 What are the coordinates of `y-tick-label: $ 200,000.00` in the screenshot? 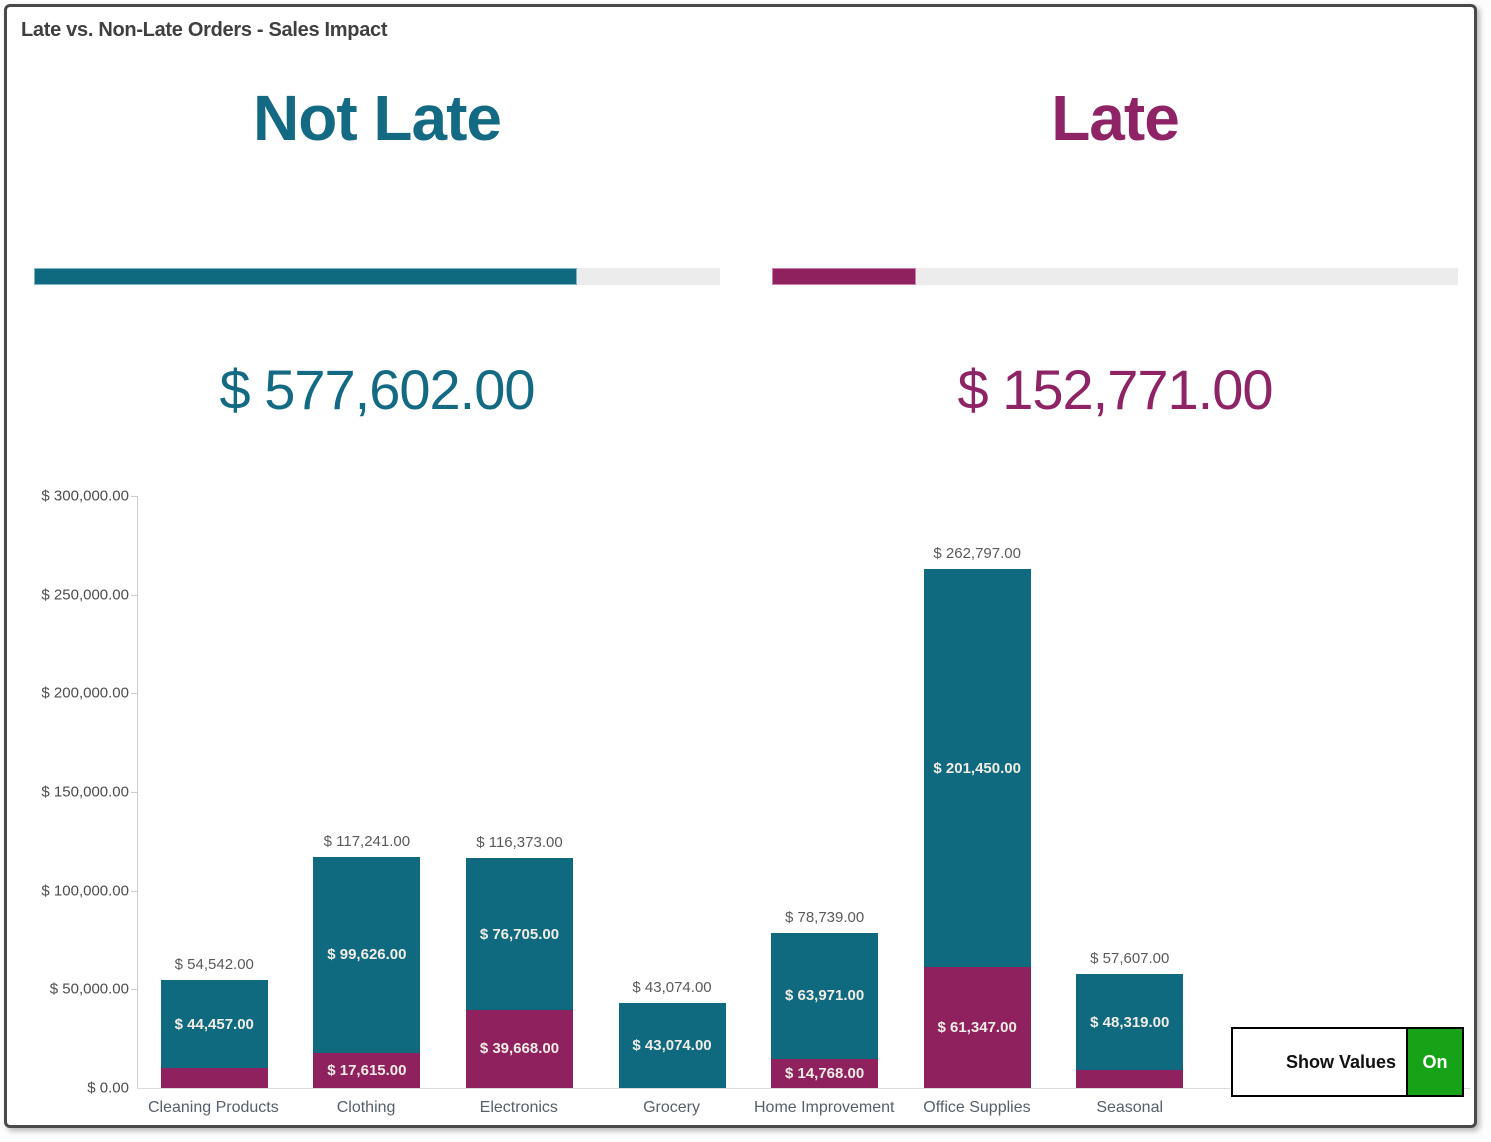 It's located at (85, 693).